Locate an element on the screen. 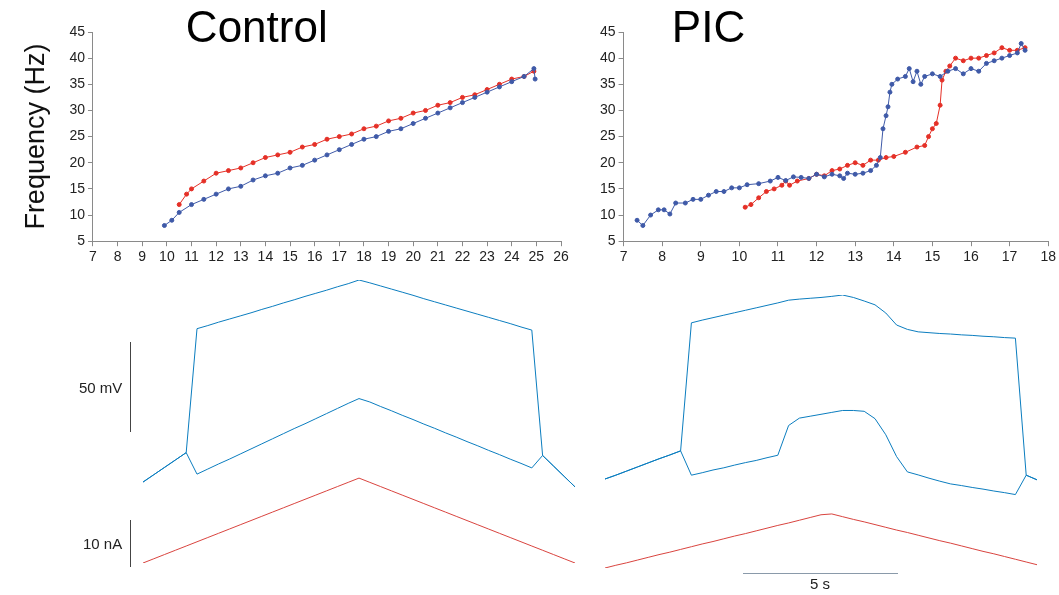 The width and height of the screenshot is (1059, 595). chart-title: Control is located at coordinates (256, 27).